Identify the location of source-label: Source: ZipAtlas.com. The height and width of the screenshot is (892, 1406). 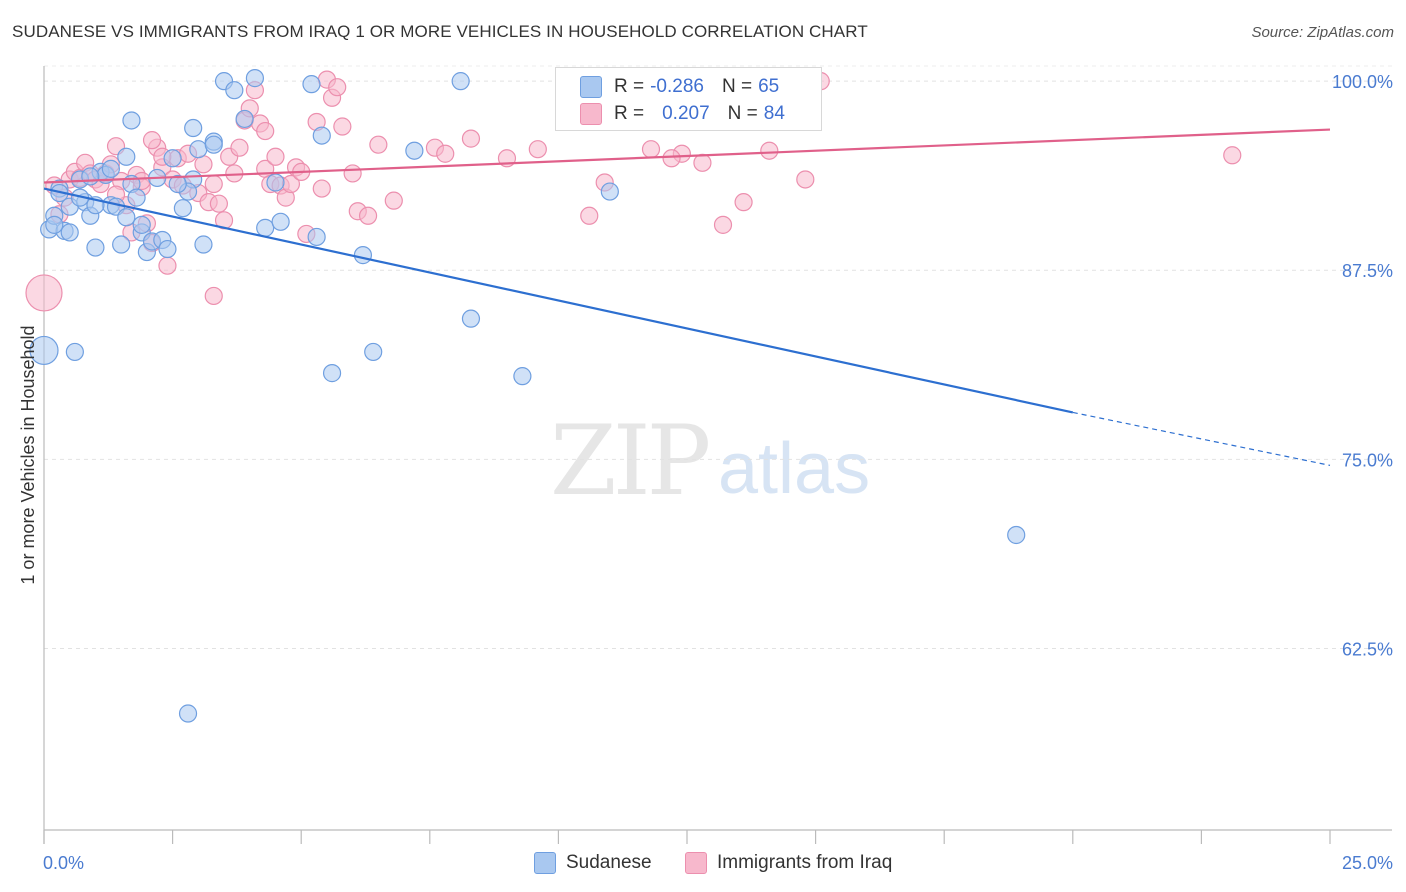
(1322, 32).